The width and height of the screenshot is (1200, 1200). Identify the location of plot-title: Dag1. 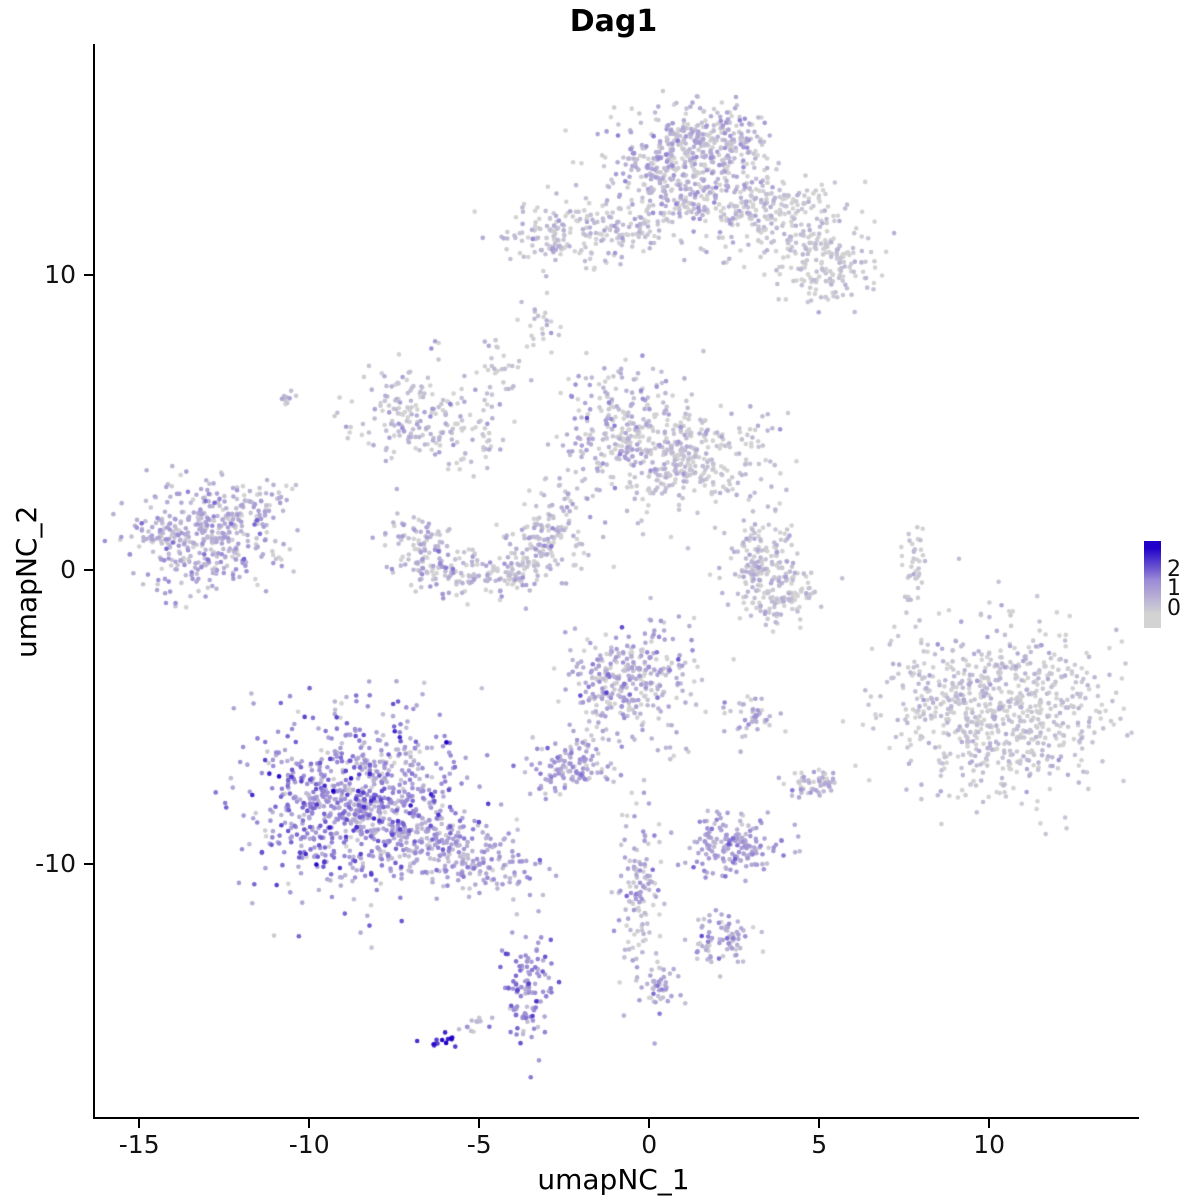
(613, 21).